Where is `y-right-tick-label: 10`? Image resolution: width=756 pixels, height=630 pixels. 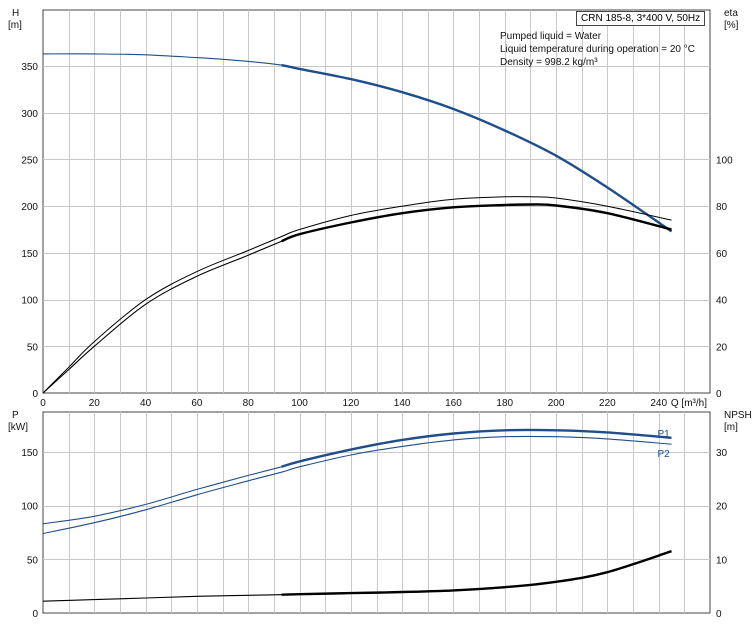
y-right-tick-label: 10 is located at coordinates (722, 560).